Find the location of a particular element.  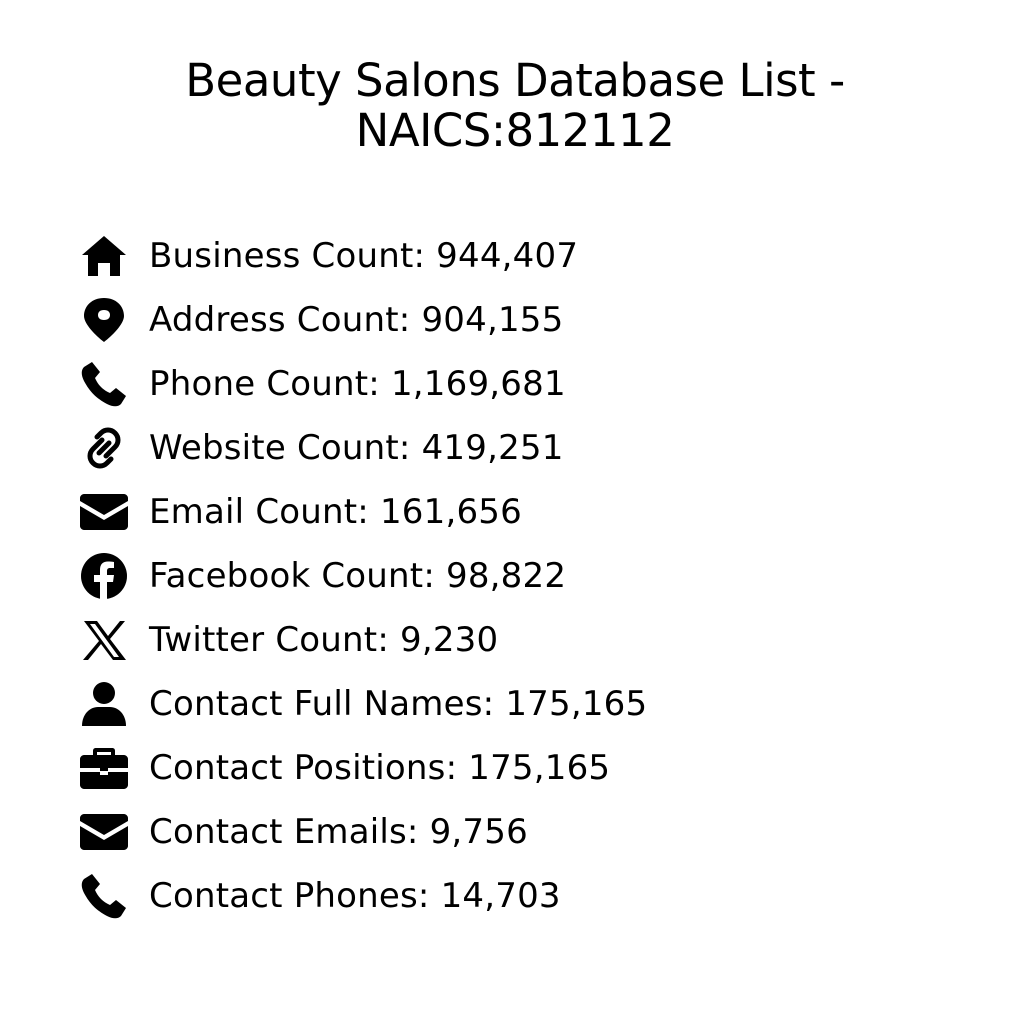

stat-row: Business Count: 944,407 is located at coordinates (363, 256).